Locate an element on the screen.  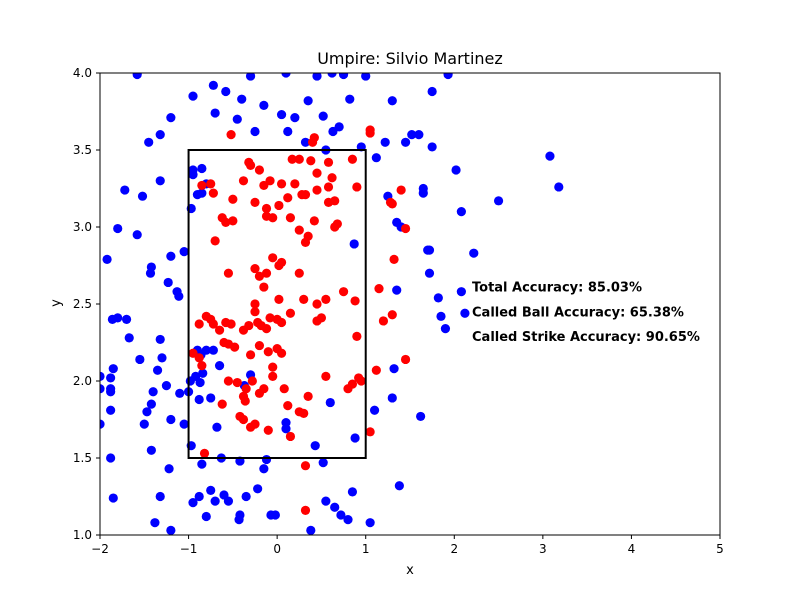
chart-title: Umpire: Silvio Martinez is located at coordinates (410, 58).